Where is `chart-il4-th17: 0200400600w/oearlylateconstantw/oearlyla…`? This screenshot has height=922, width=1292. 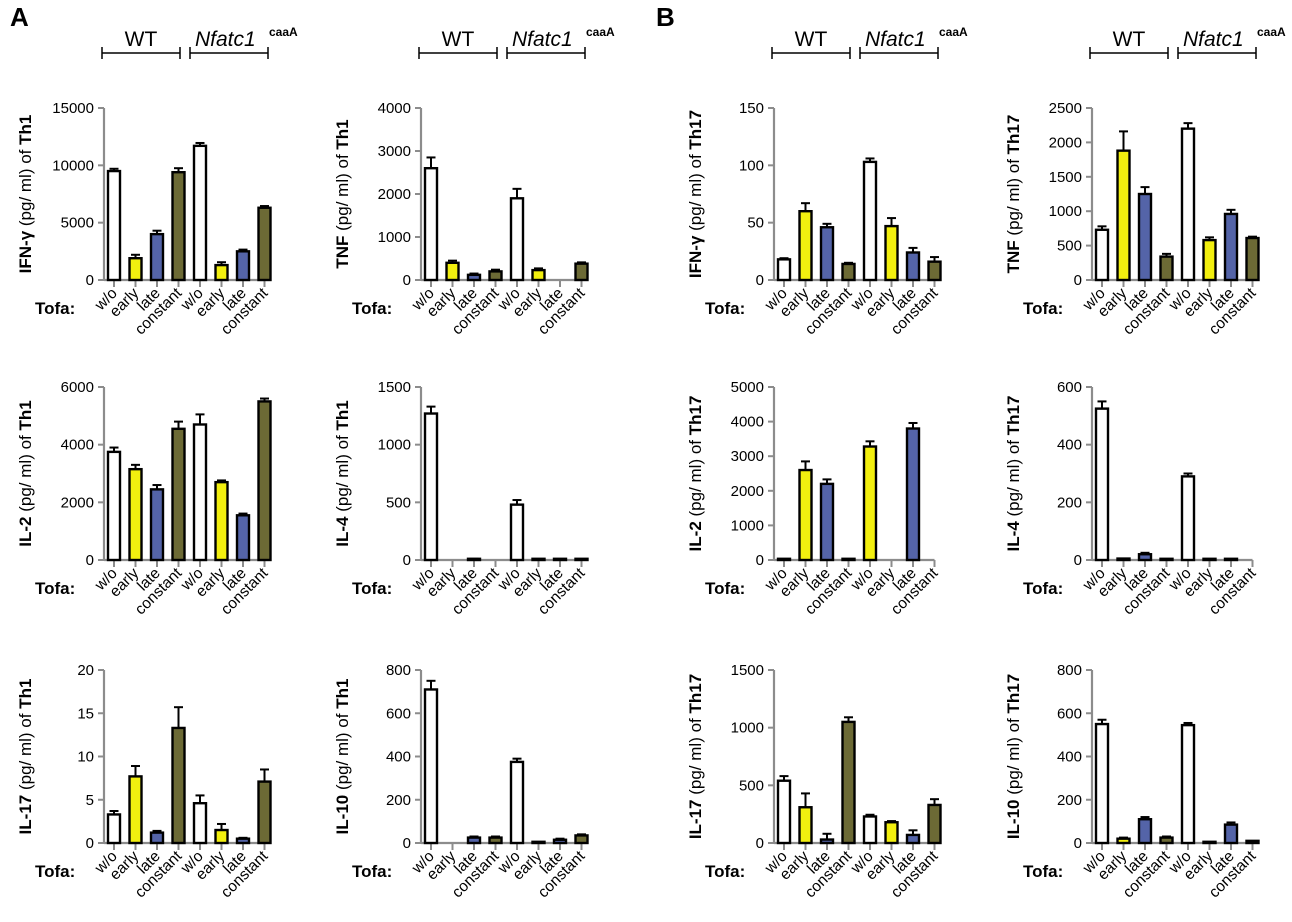 chart-il4-th17: 0200400600w/oearlylateconstantw/oearlyla… is located at coordinates (1132, 498).